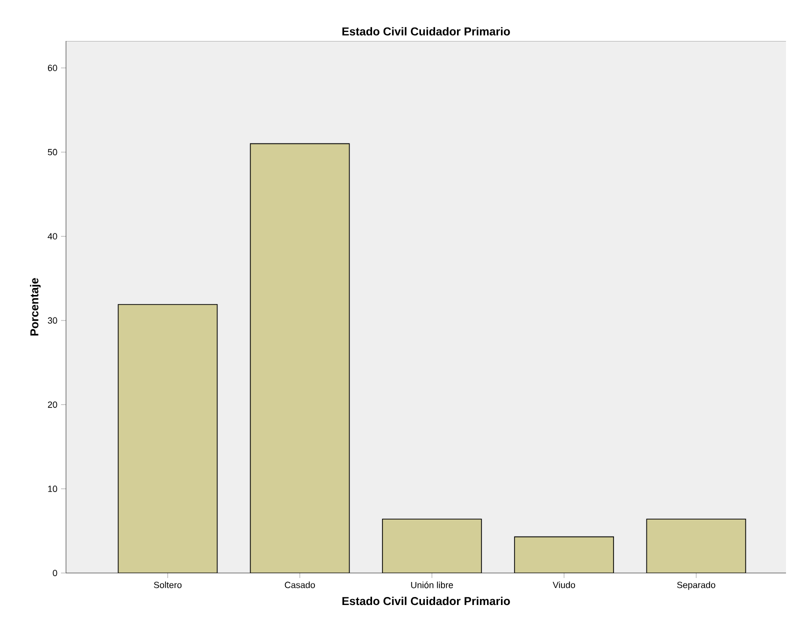  I want to click on y-tick-label: 0, so click(55, 573).